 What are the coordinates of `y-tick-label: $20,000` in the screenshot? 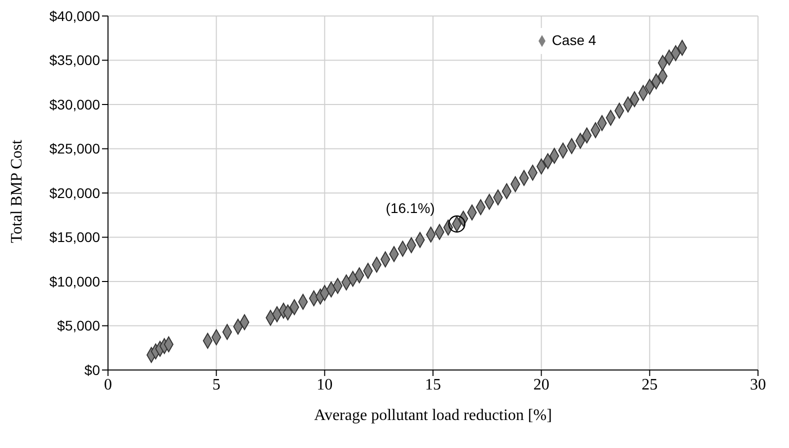 It's located at (74, 192).